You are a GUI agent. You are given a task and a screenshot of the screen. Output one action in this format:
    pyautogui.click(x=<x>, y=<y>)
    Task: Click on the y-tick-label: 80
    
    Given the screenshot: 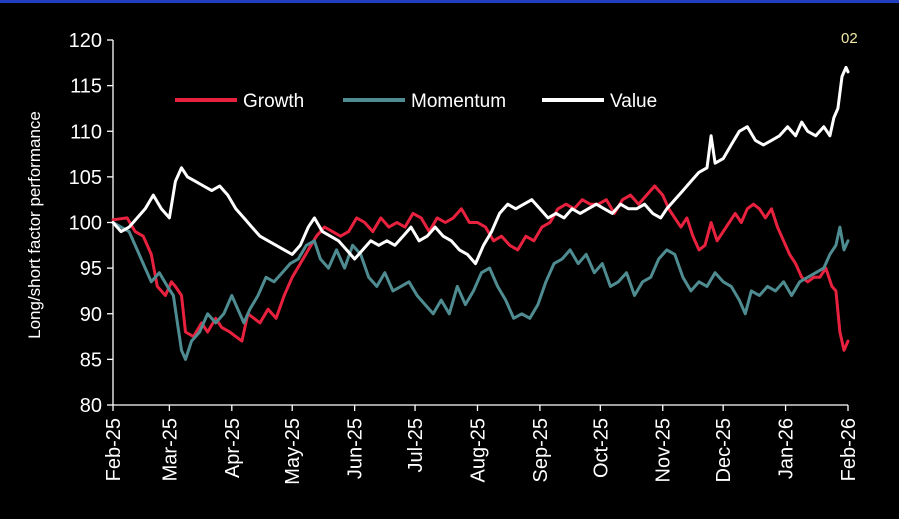 What is the action you would take?
    pyautogui.click(x=91, y=406)
    